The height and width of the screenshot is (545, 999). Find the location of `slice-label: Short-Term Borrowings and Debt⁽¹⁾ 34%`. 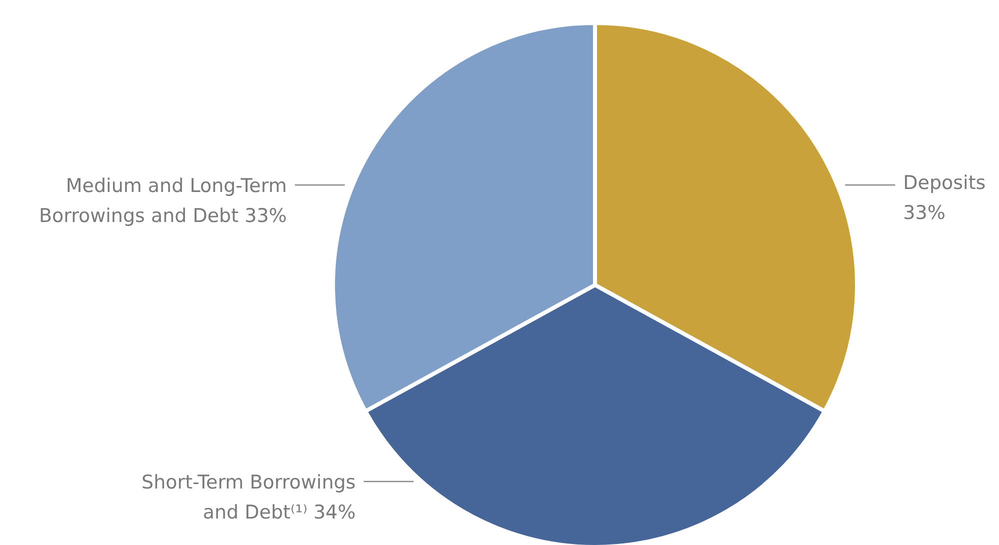

slice-label: Short-Term Borrowings and Debt⁽¹⁾ 34% is located at coordinates (249, 498).